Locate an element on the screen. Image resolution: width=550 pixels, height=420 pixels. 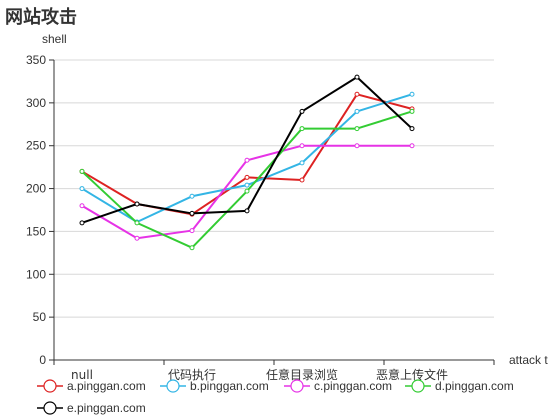
y-tick-label: 150 is located at coordinates (36, 231).